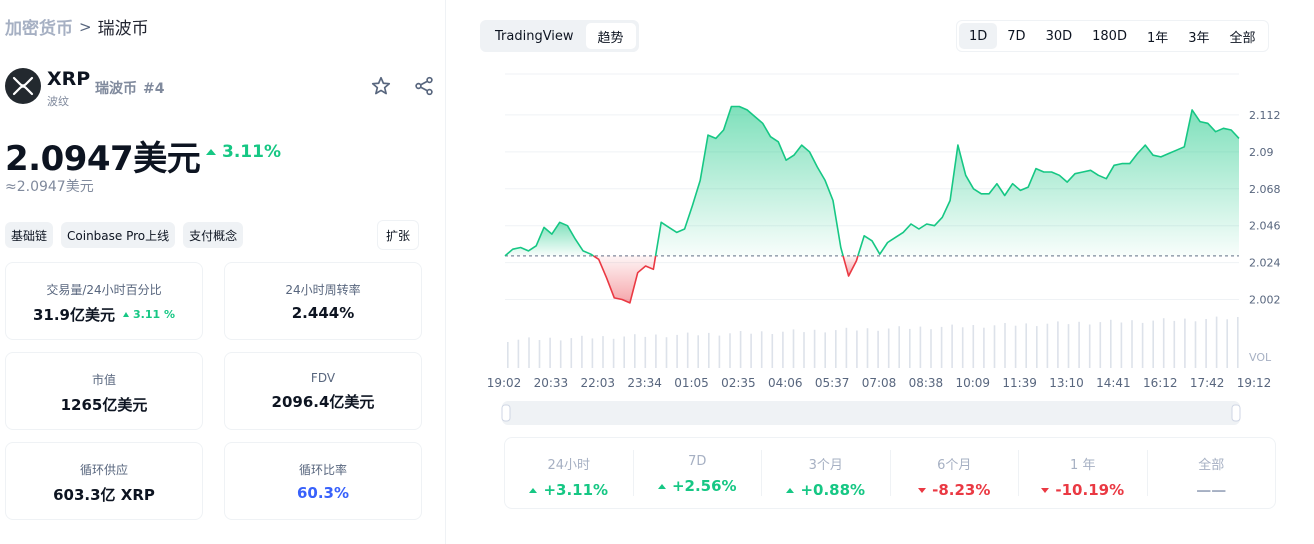  I want to click on tag-item: 基础链, so click(29, 235).